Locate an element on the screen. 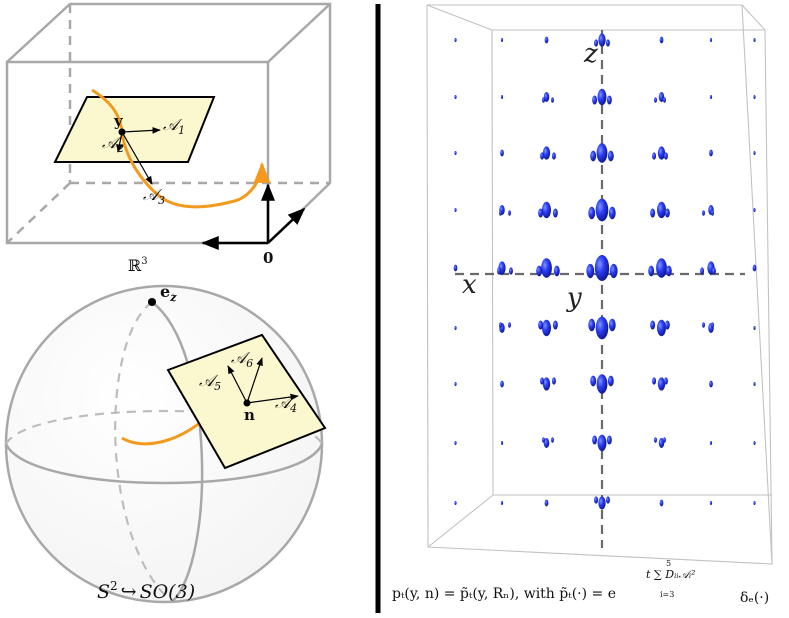  label-r3: ℝ3 is located at coordinates (138, 265).